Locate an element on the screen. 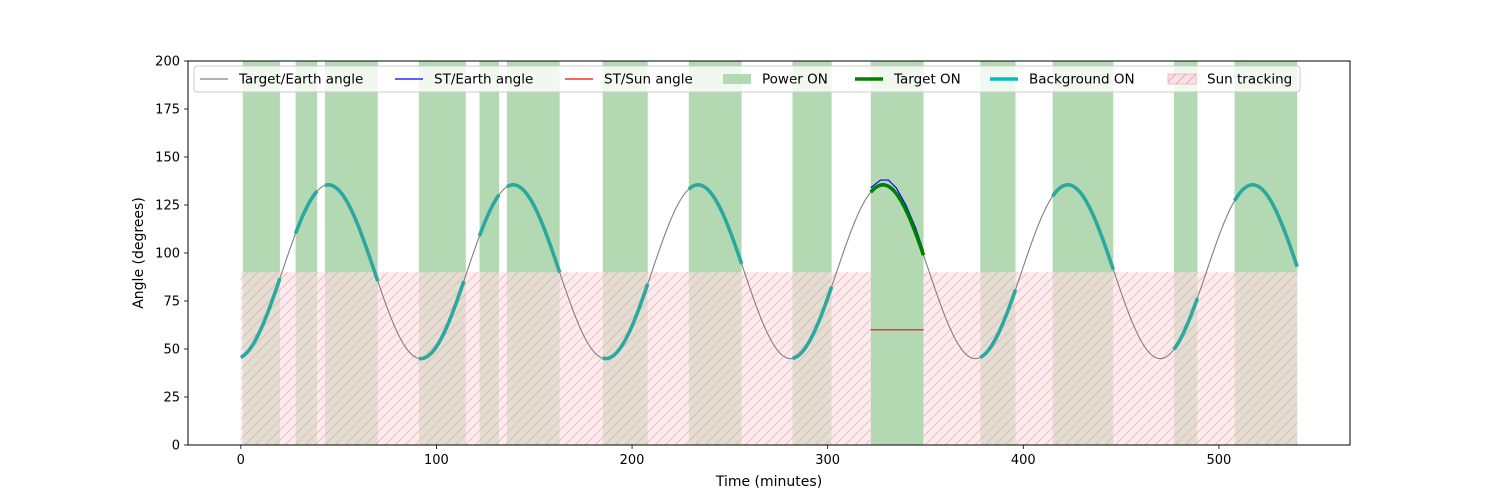  x-tick-label: 200 is located at coordinates (632, 460).